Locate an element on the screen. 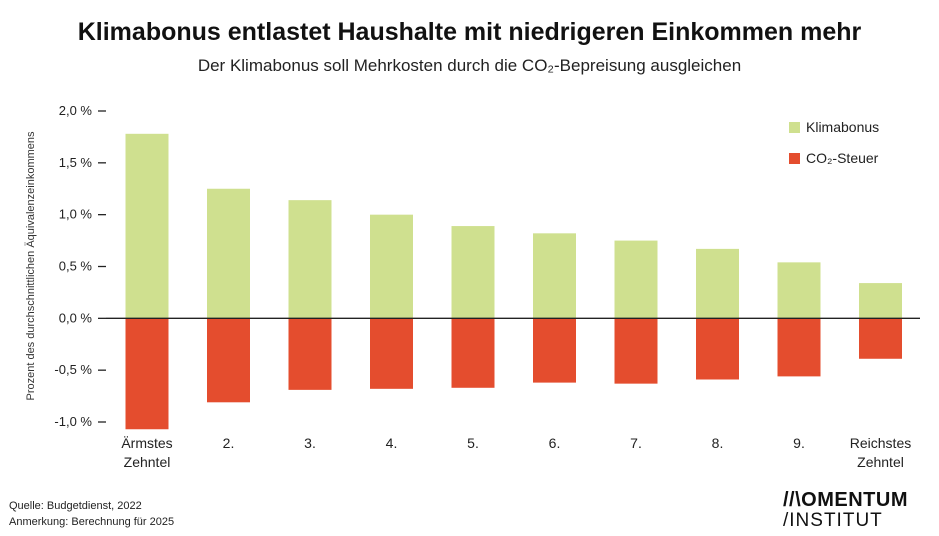 Image resolution: width=939 pixels, height=536 pixels. y-tick-label: 2,0 % is located at coordinates (76, 110).